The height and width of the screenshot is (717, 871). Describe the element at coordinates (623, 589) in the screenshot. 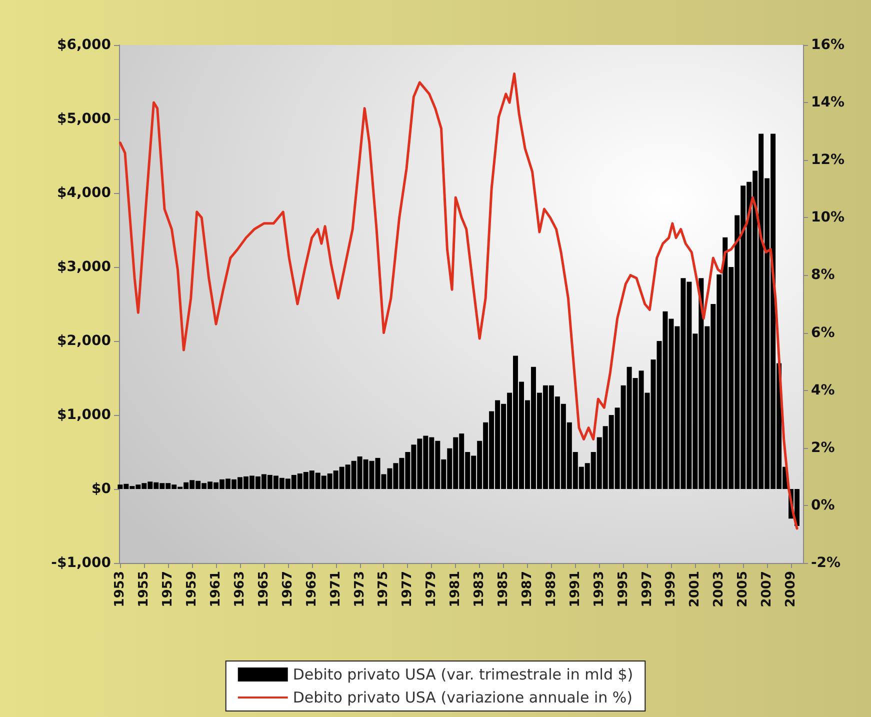

I see `x-tick-label: 1995` at that location.